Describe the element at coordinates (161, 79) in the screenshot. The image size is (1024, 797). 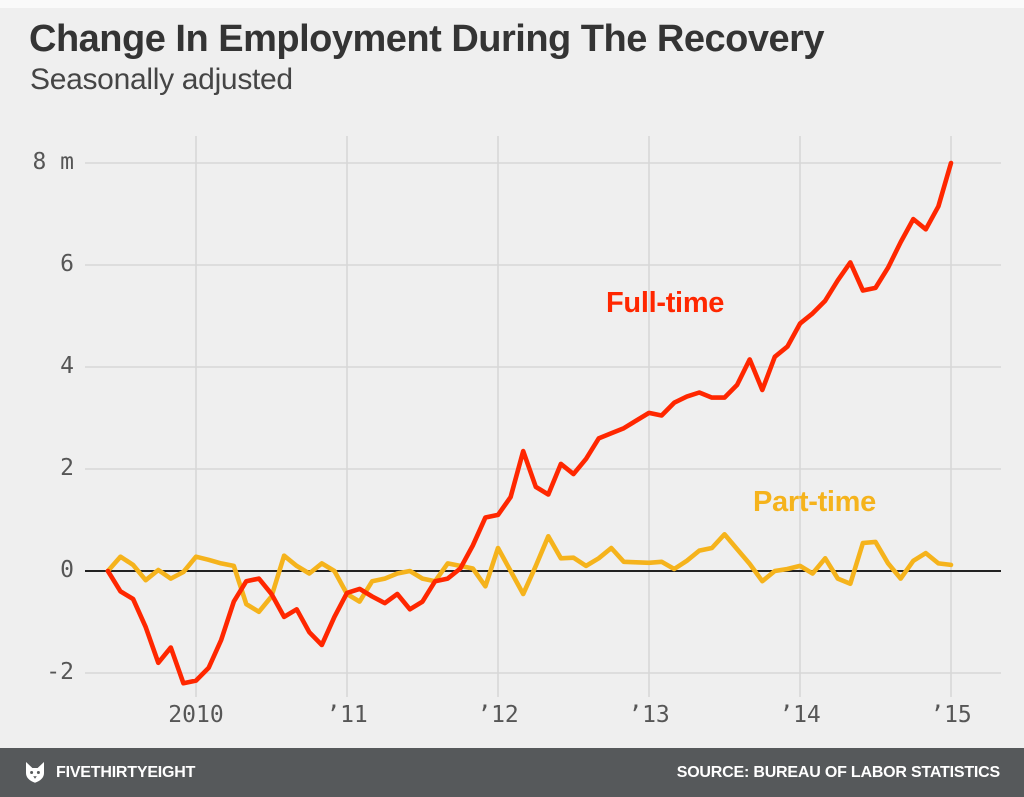
I see `chart-subtitle: Seasonally adjusted` at that location.